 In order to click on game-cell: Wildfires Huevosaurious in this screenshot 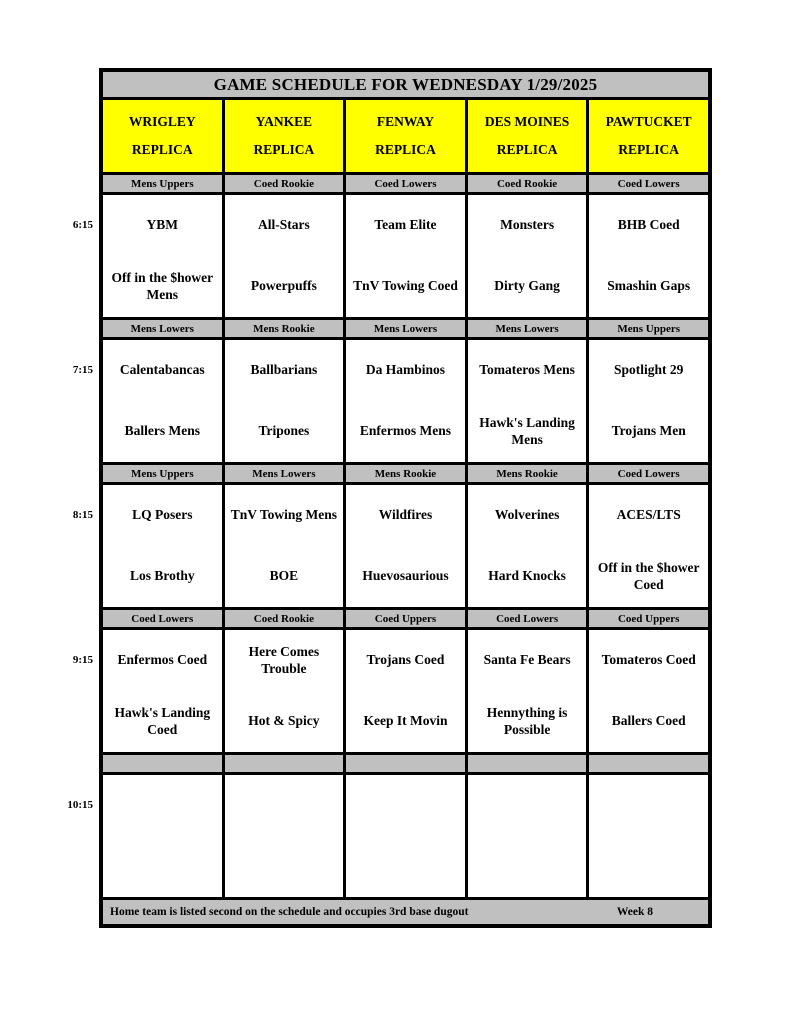, I will do `click(405, 546)`.